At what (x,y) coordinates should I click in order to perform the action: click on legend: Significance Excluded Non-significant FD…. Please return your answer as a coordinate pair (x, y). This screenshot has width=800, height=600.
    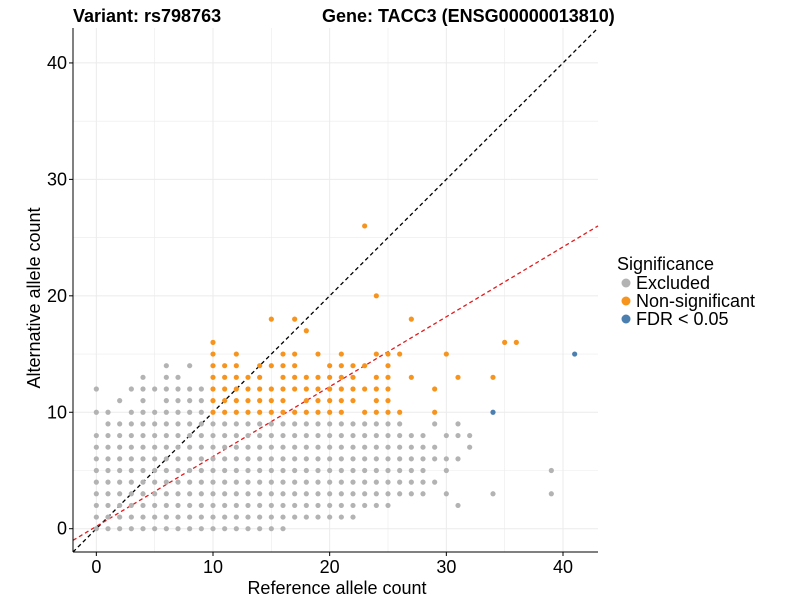
    Looking at the image, I should click on (686, 291).